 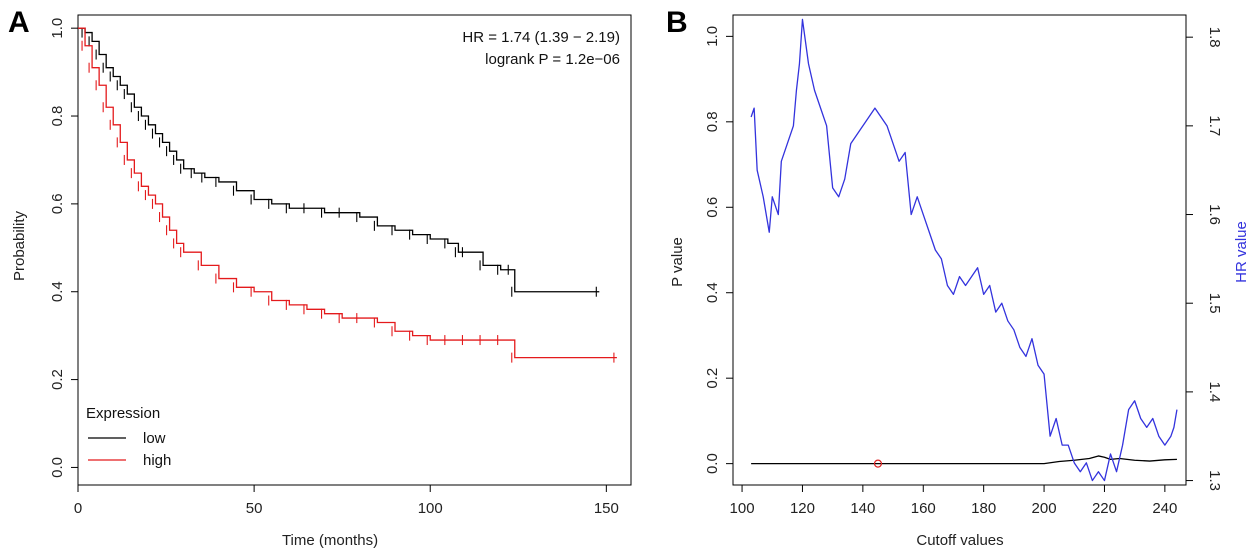 What do you see at coordinates (63, 248) in the screenshot?
I see `panel-a-y-axis: 0.0 0.2 0.4 0.6 0.8 1.0` at bounding box center [63, 248].